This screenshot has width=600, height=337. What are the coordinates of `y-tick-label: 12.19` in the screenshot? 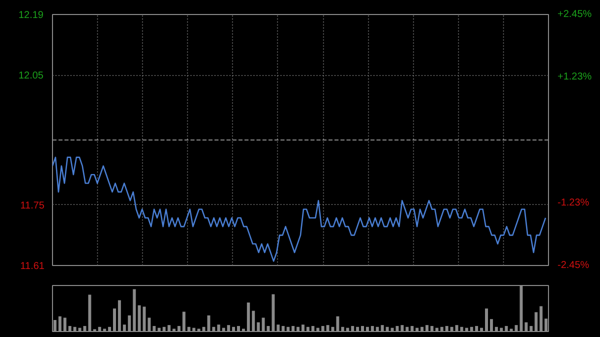 It's located at (31, 15).